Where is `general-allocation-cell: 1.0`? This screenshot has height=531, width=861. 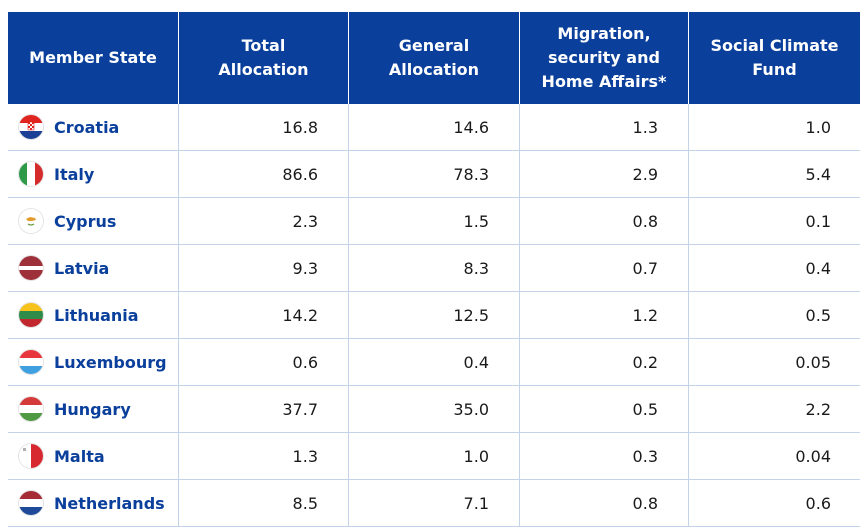 general-allocation-cell: 1.0 is located at coordinates (434, 456).